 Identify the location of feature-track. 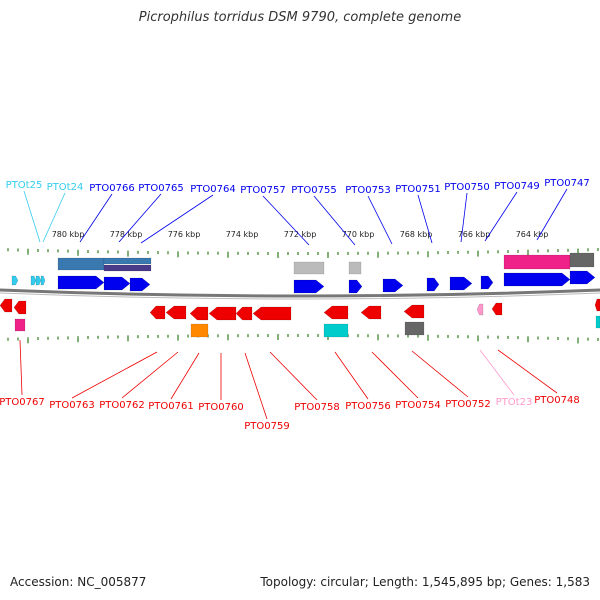
(300, 295).